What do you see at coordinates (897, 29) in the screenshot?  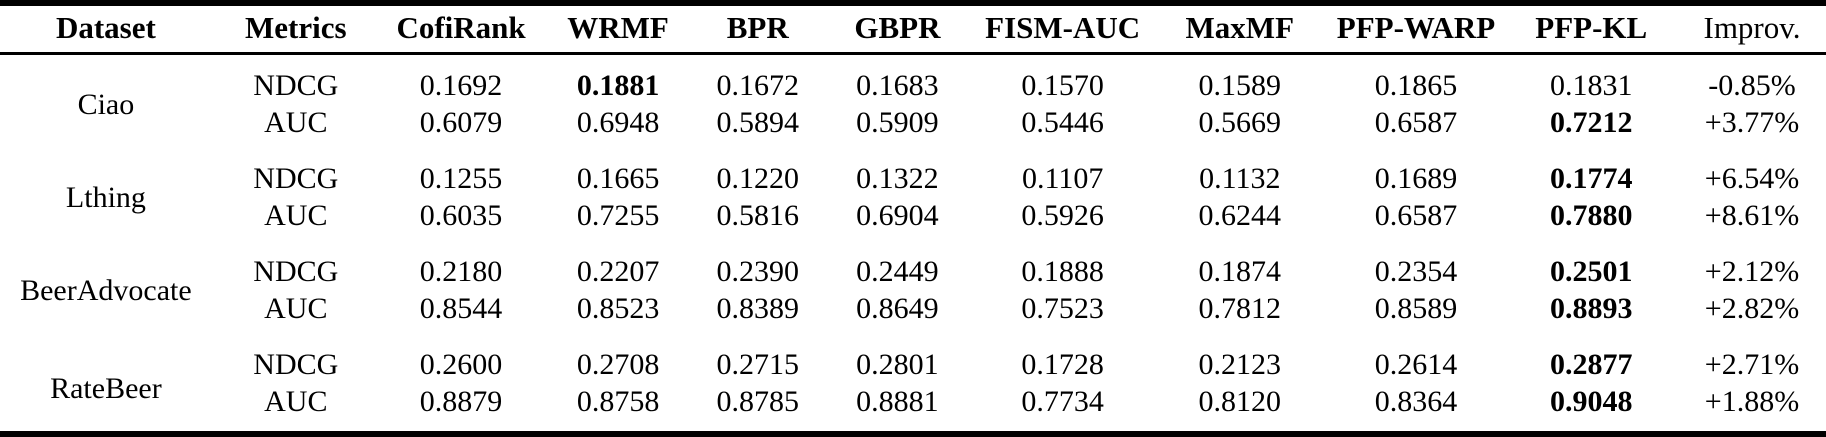 I see `column-header-gbpr: GBPR` at bounding box center [897, 29].